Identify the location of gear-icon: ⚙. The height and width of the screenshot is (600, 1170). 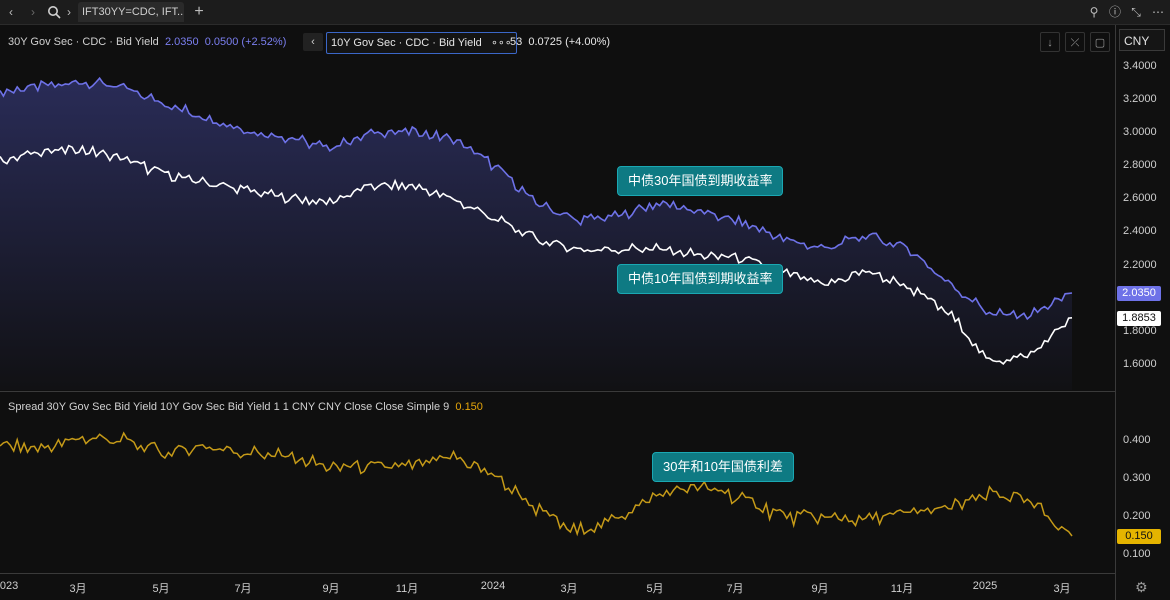
(1141, 587).